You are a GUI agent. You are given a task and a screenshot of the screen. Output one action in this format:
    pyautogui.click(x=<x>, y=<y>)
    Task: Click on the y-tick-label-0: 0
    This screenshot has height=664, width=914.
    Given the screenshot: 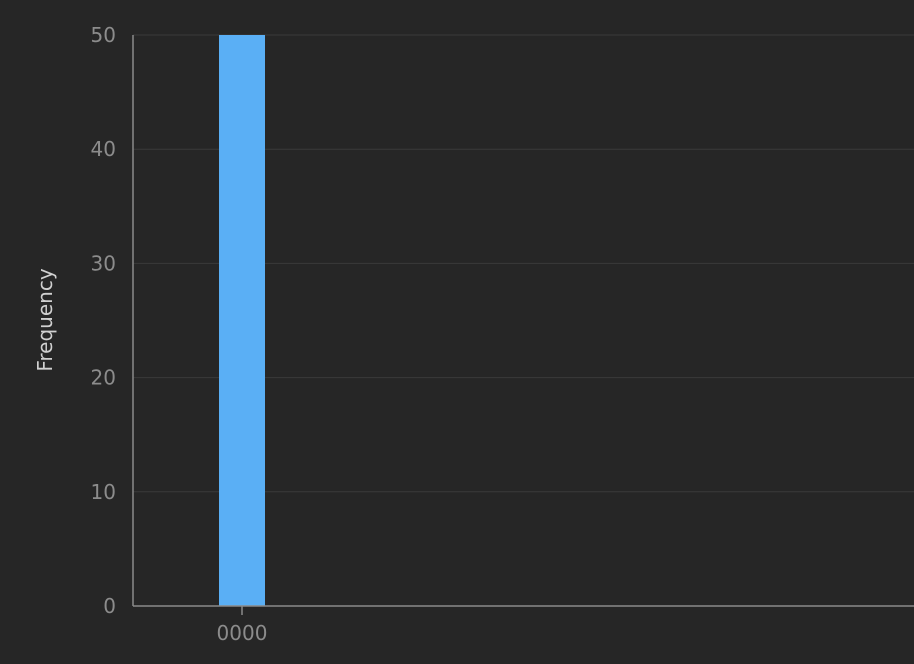 What is the action you would take?
    pyautogui.click(x=109, y=606)
    